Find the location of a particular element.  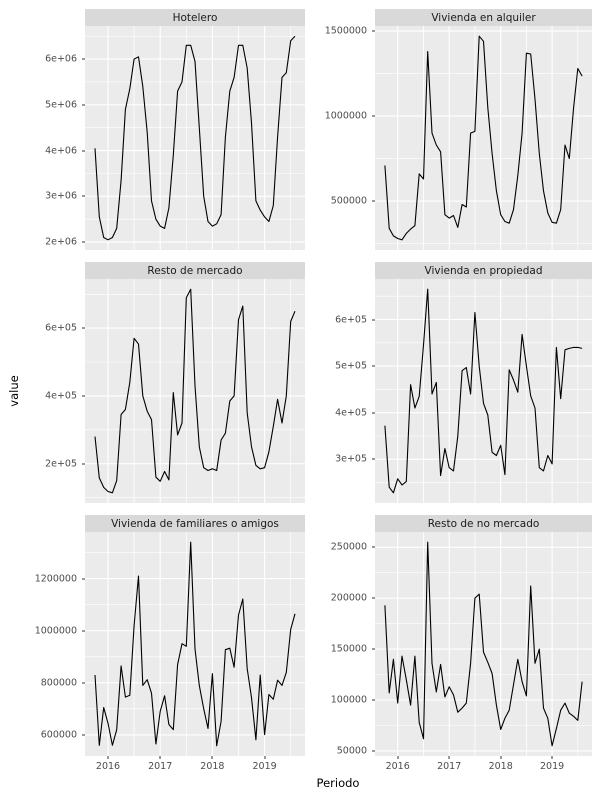

facet-title: Vivienda de familiares o amigos is located at coordinates (195, 523).